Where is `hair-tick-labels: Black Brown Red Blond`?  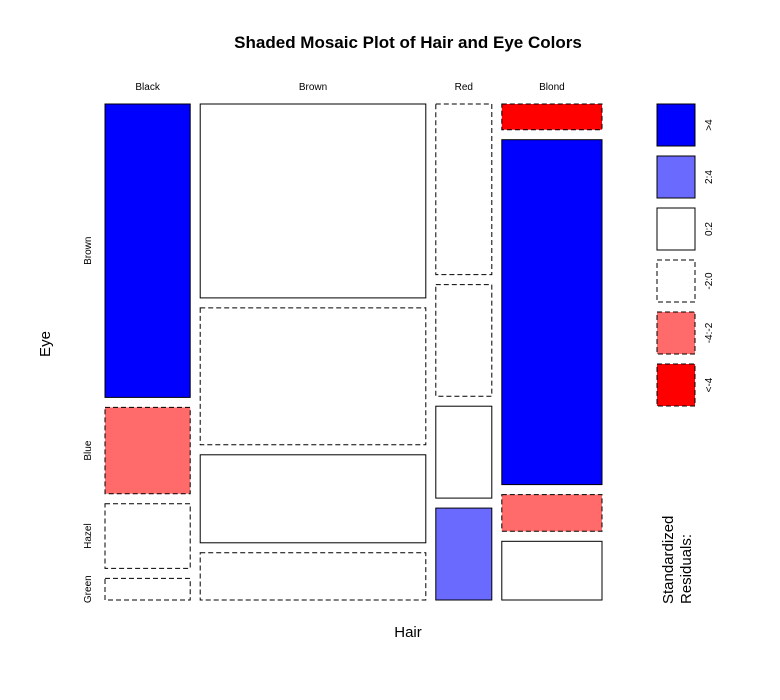
hair-tick-labels: Black Brown Red Blond is located at coordinates (349, 87).